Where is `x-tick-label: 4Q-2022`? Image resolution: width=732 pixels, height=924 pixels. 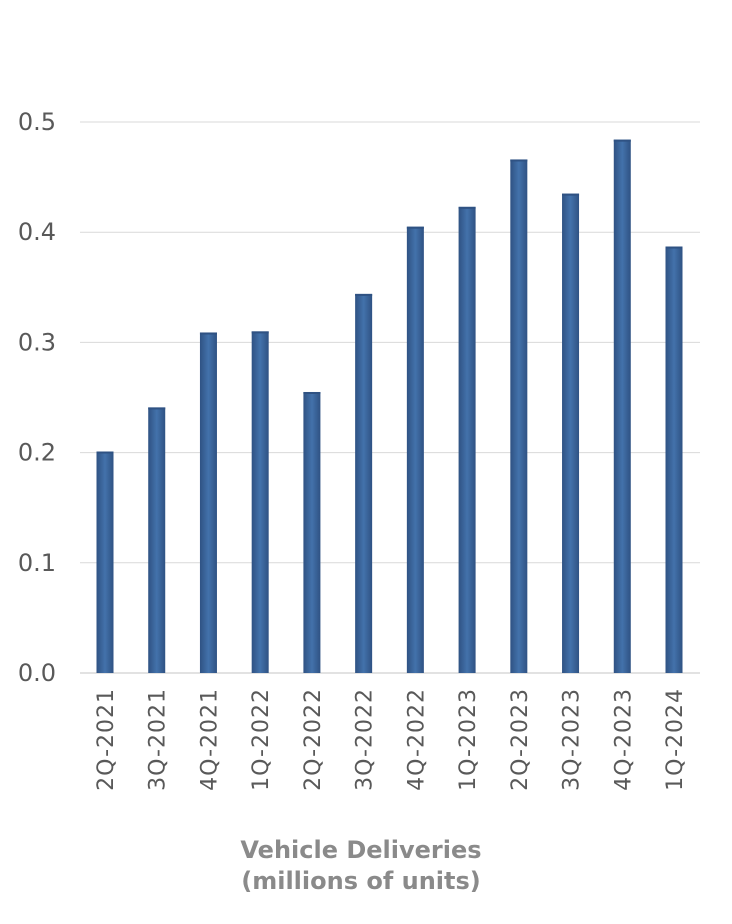 x-tick-label: 4Q-2022 is located at coordinates (416, 739).